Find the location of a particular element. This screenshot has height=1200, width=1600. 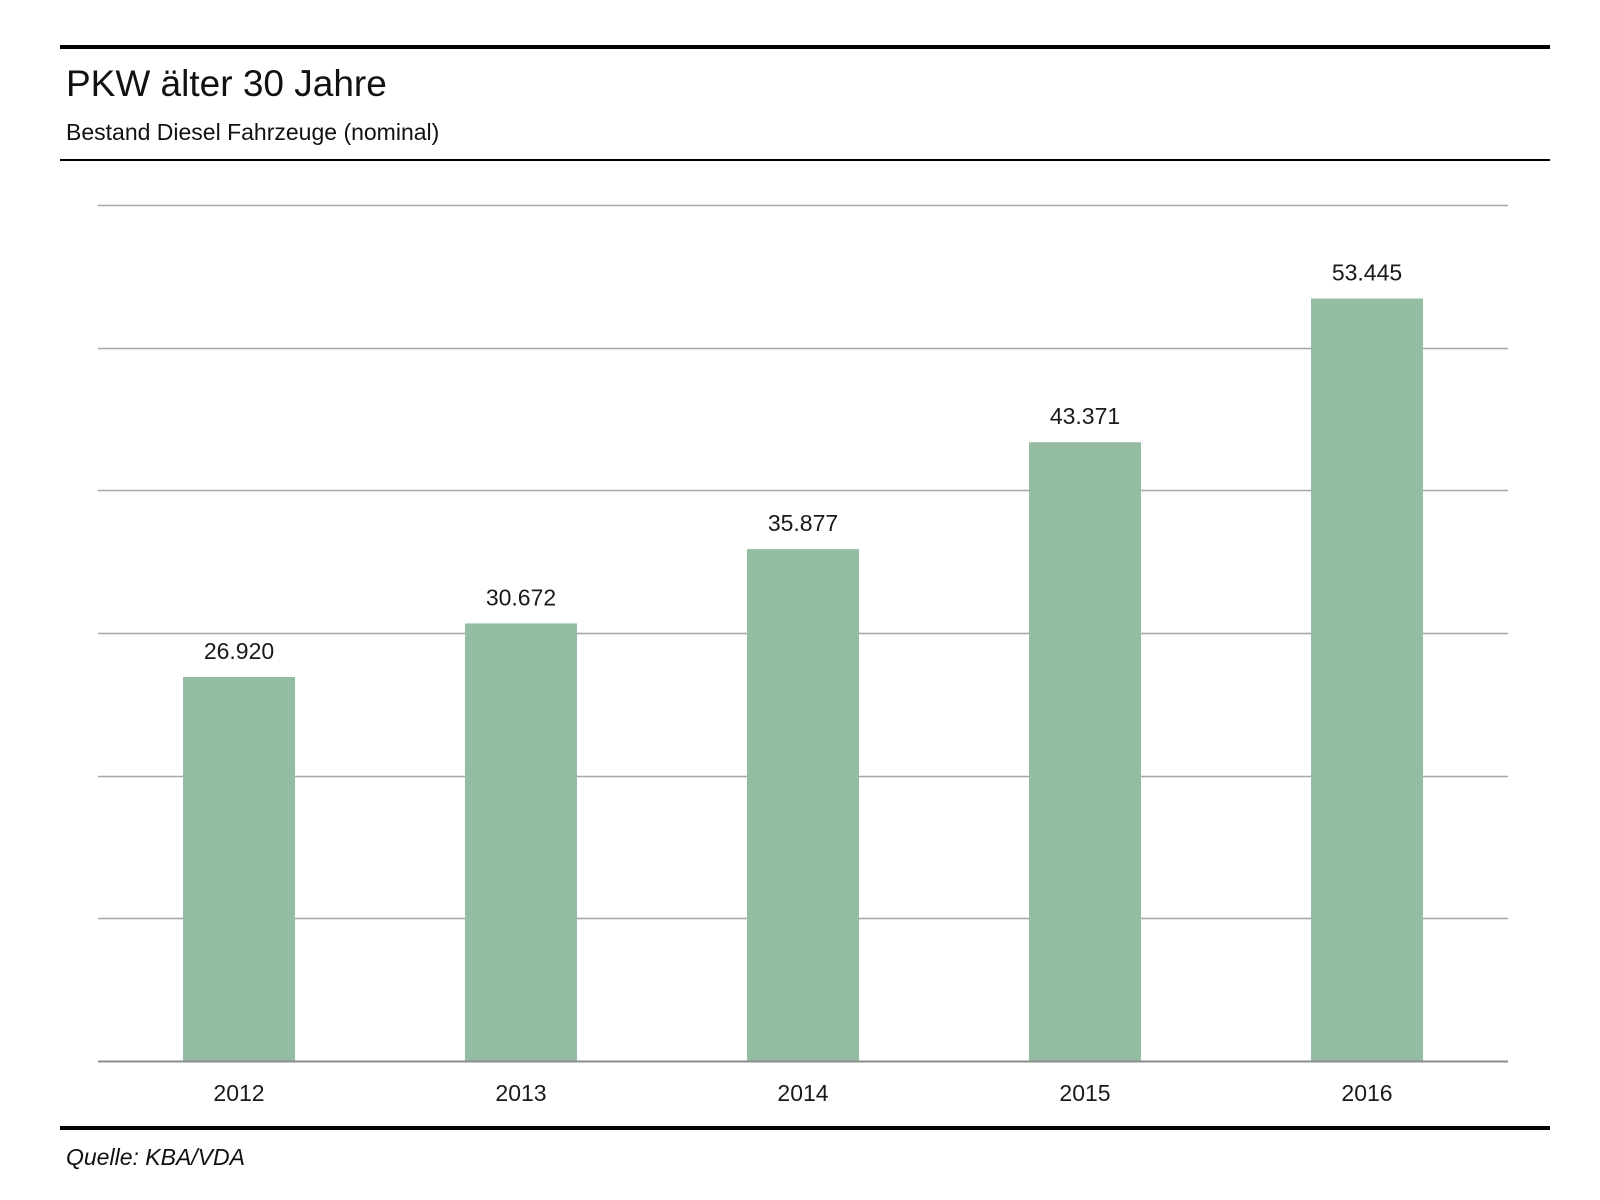

bottom-rule is located at coordinates (805, 1128).